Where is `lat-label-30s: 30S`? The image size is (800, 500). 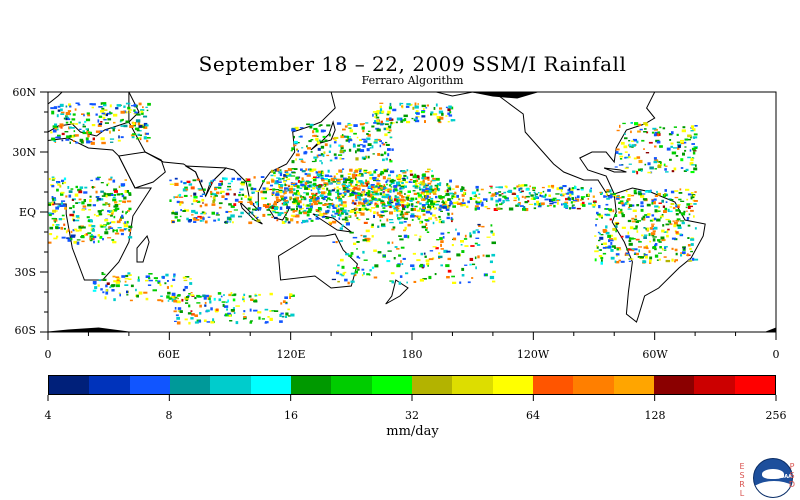 lat-label-30s: 30S is located at coordinates (25, 272).